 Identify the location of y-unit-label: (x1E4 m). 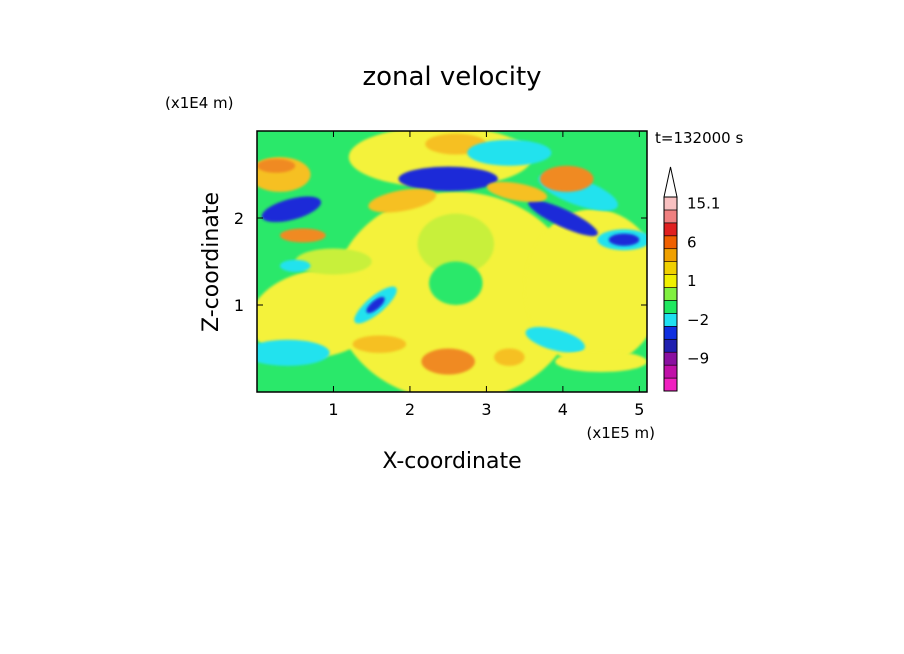
(199, 103).